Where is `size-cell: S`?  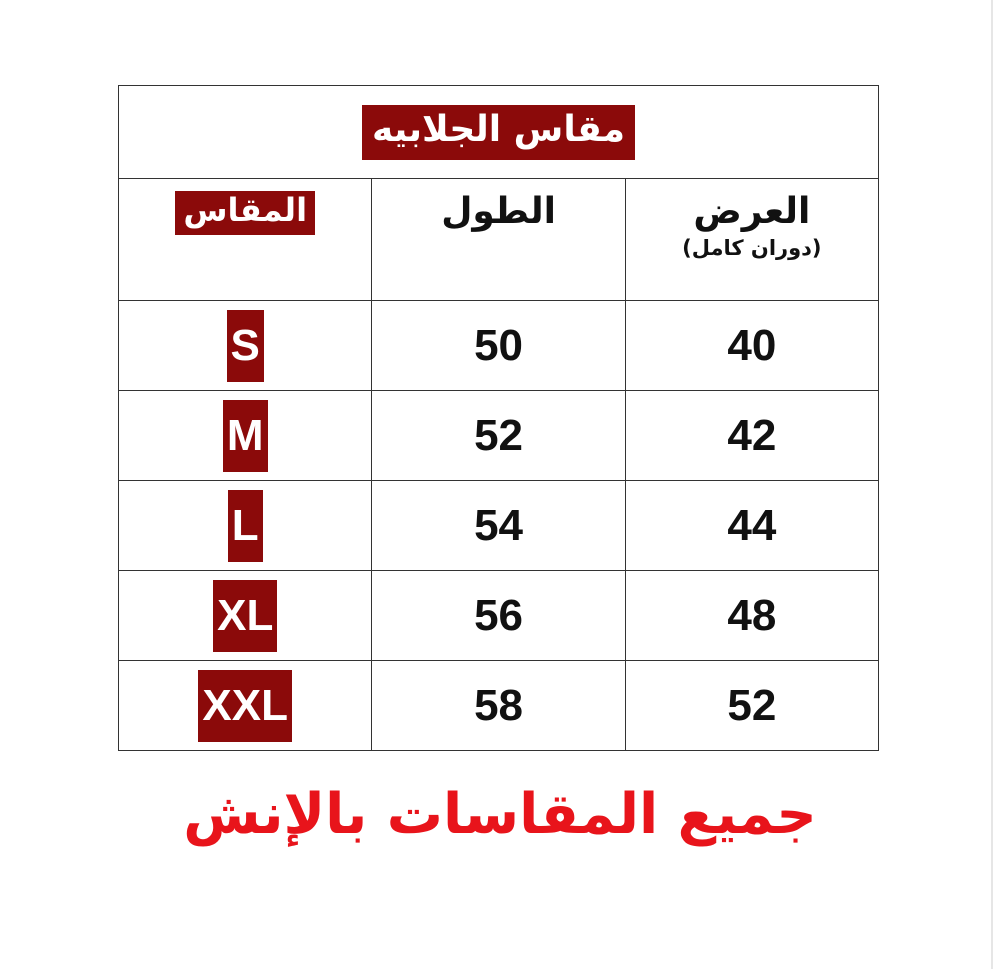
size-cell: S is located at coordinates (245, 345).